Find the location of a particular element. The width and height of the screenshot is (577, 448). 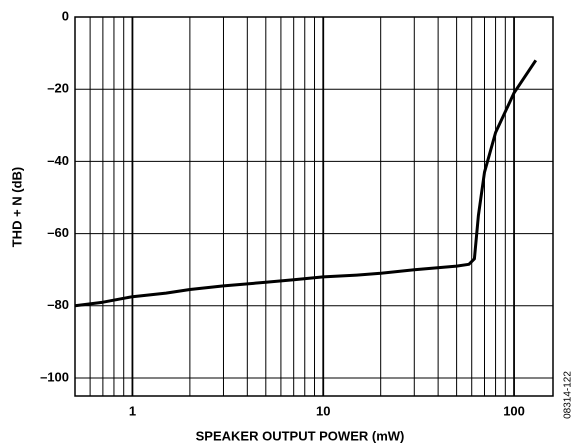

x-tick-label: 10 is located at coordinates (323, 410).